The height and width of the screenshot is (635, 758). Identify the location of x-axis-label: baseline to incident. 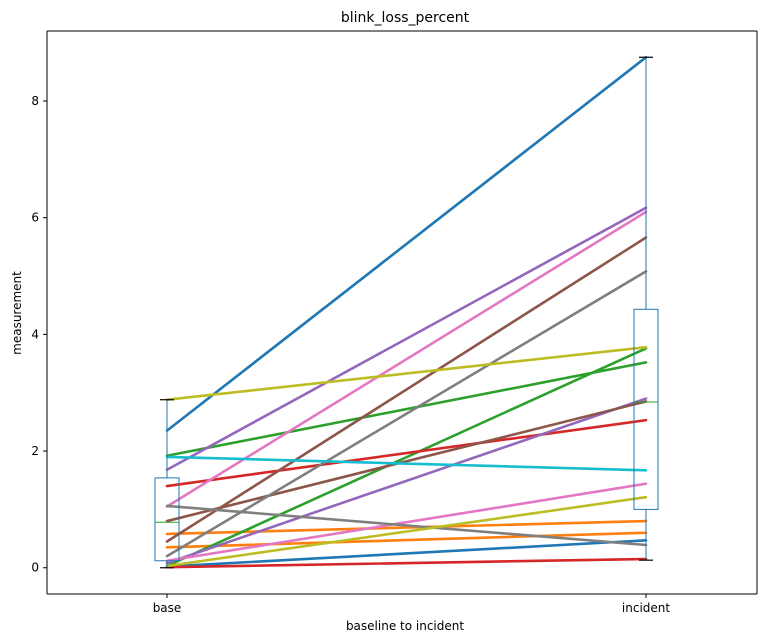
(405, 626).